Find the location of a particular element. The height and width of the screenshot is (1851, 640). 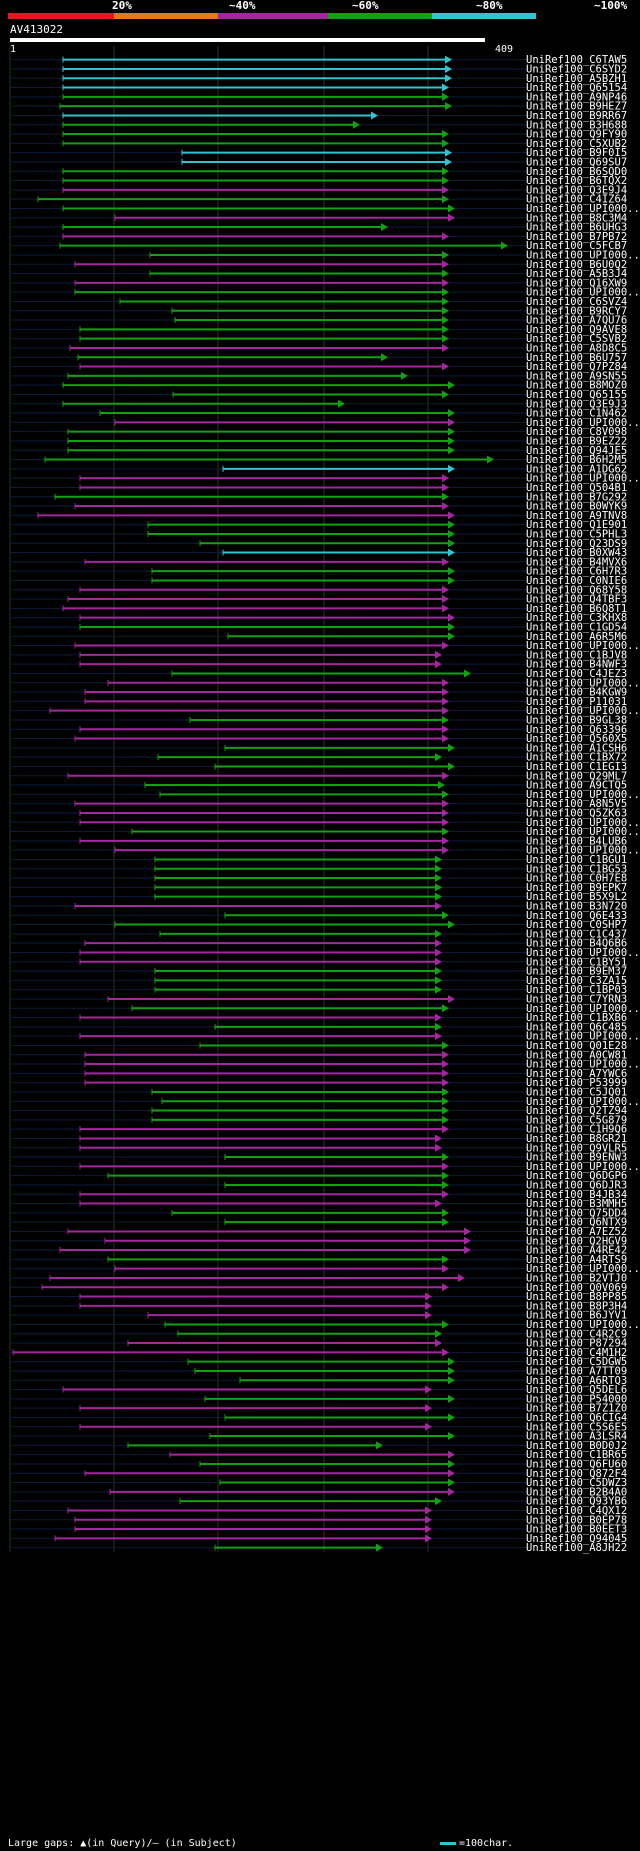

hit-row: UniRef100_Q6C485 is located at coordinates (318, 1027).